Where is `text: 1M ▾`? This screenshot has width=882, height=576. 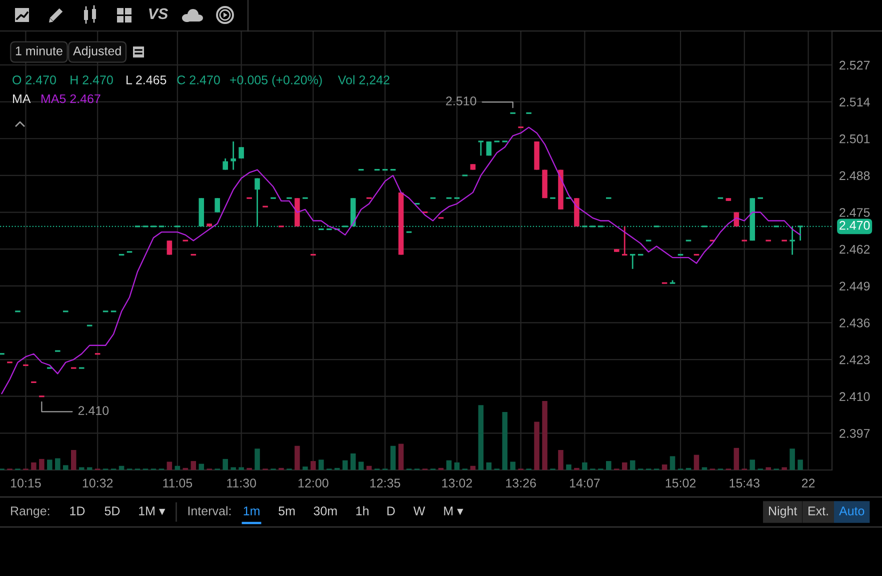
text: 1M ▾ is located at coordinates (152, 511).